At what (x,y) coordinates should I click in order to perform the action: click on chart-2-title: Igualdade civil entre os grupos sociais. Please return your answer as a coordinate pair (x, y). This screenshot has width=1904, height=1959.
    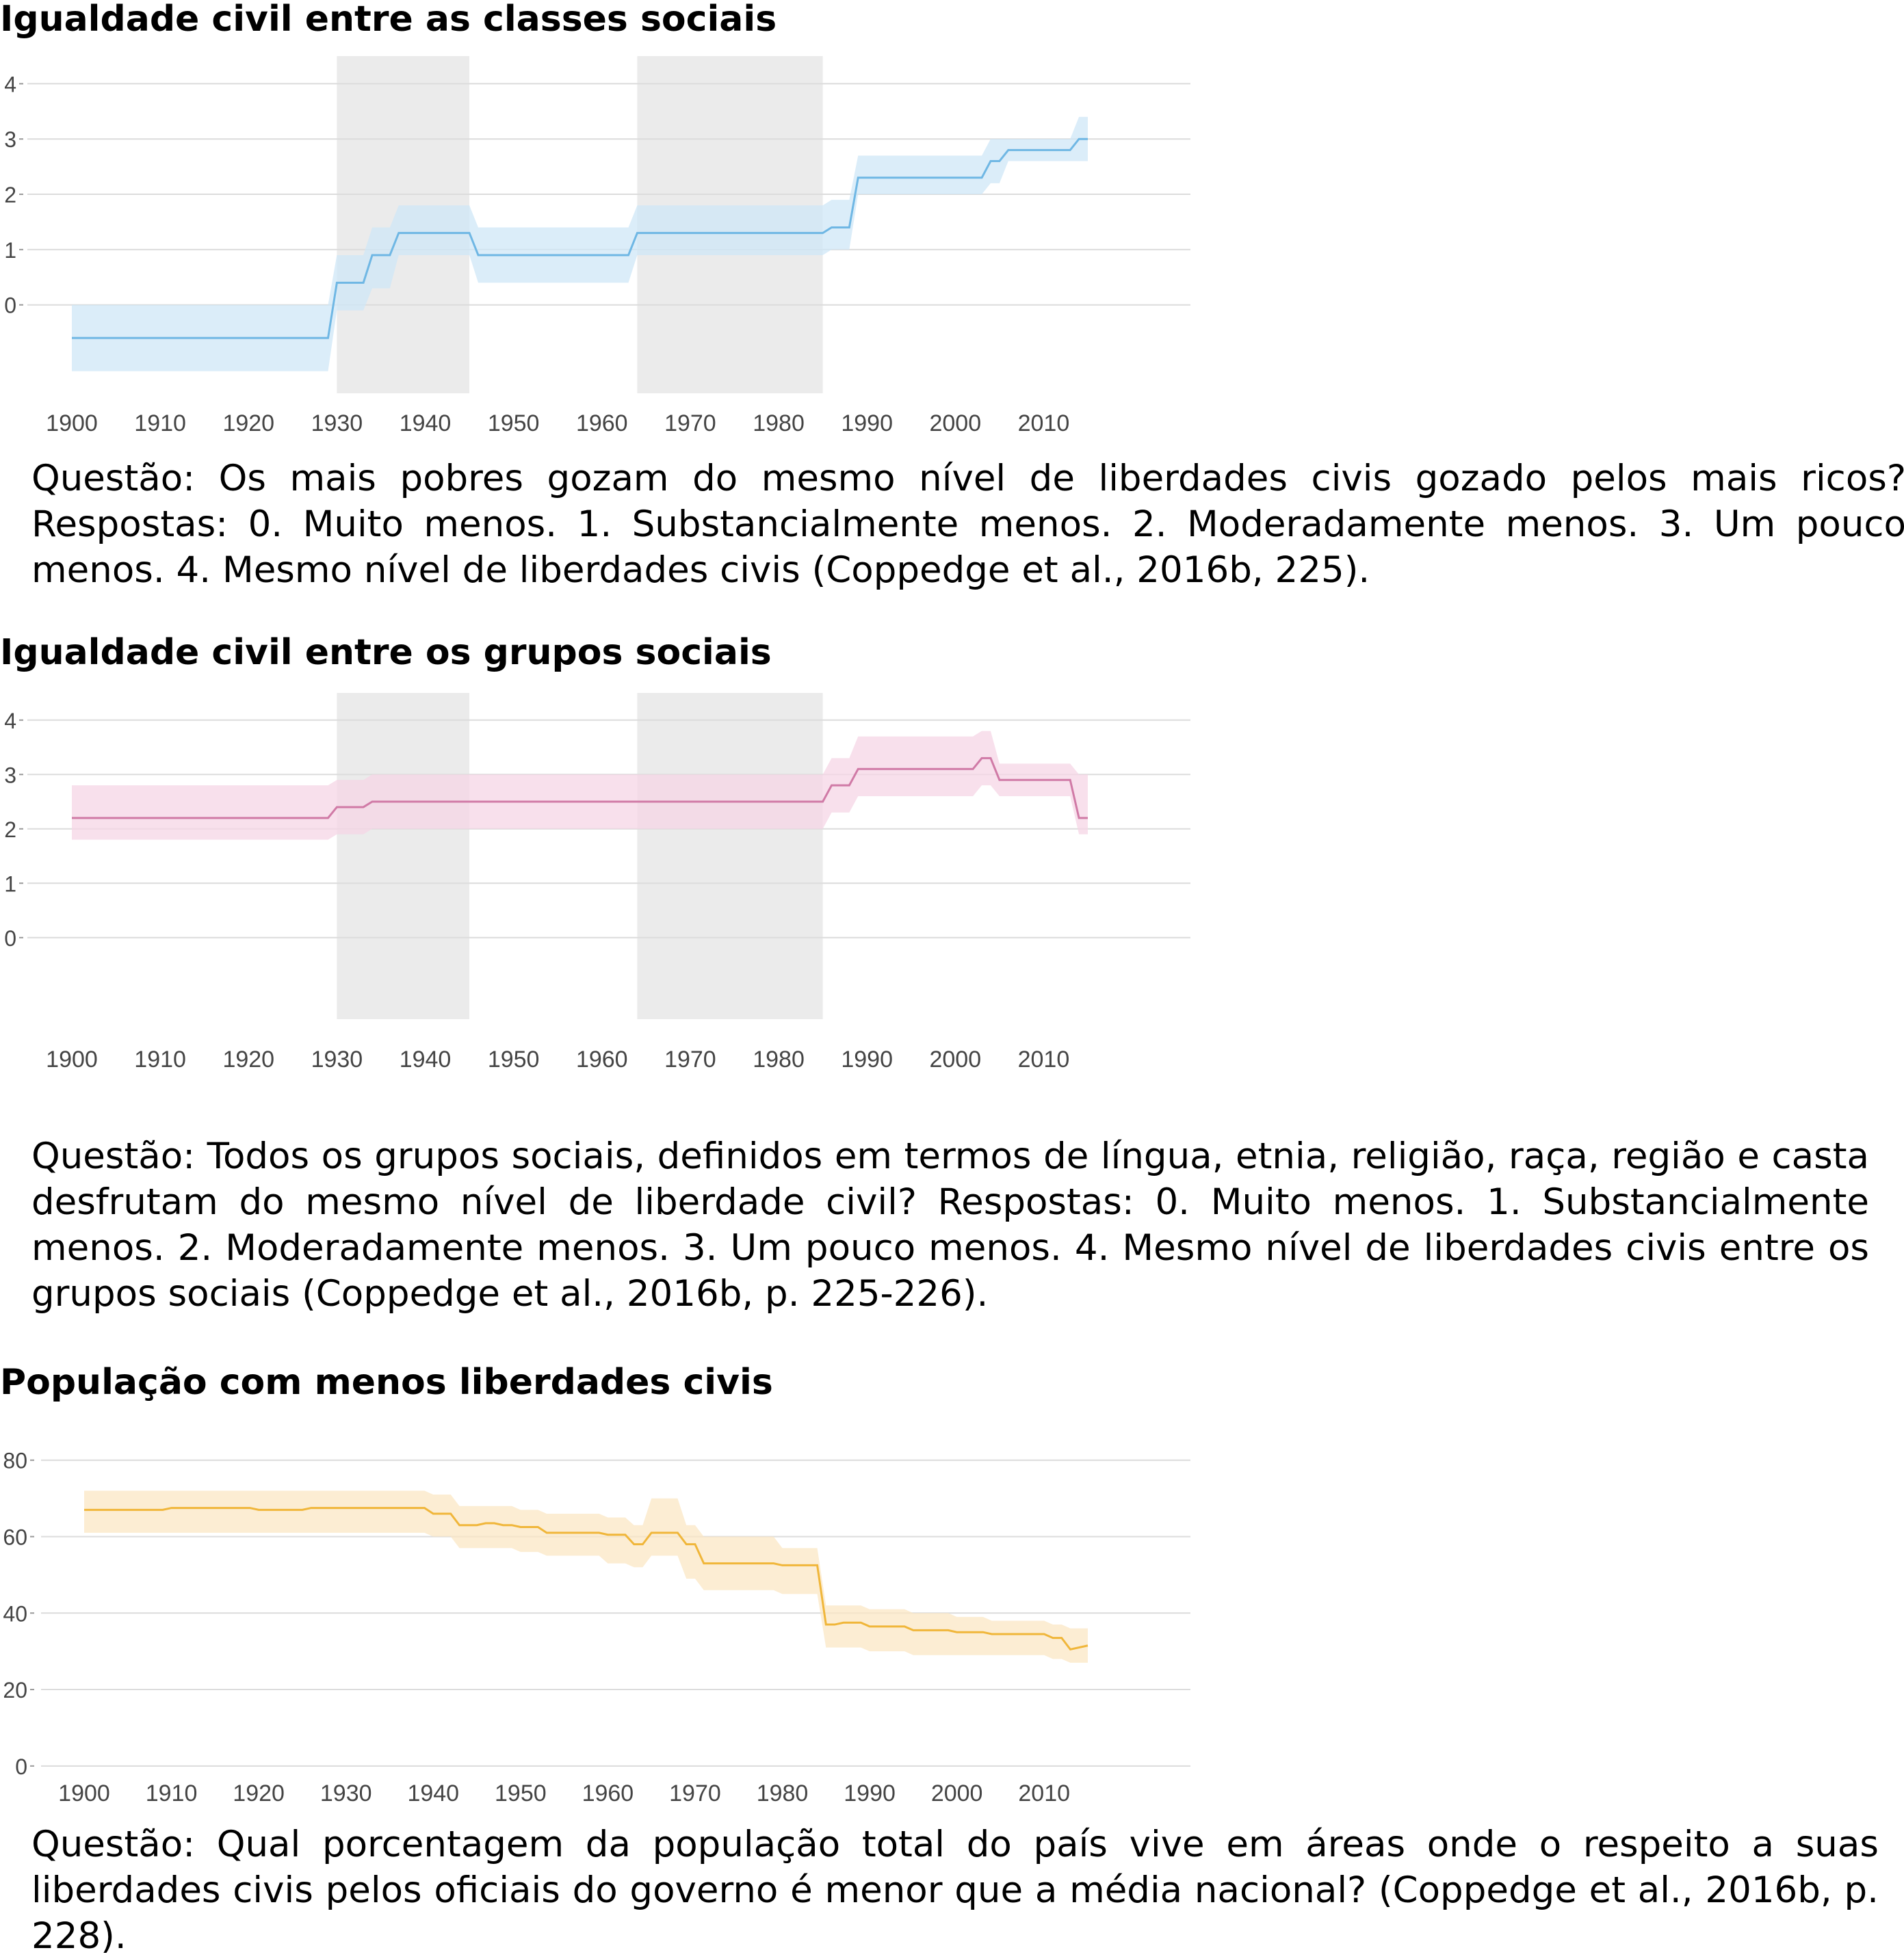
    Looking at the image, I should click on (386, 652).